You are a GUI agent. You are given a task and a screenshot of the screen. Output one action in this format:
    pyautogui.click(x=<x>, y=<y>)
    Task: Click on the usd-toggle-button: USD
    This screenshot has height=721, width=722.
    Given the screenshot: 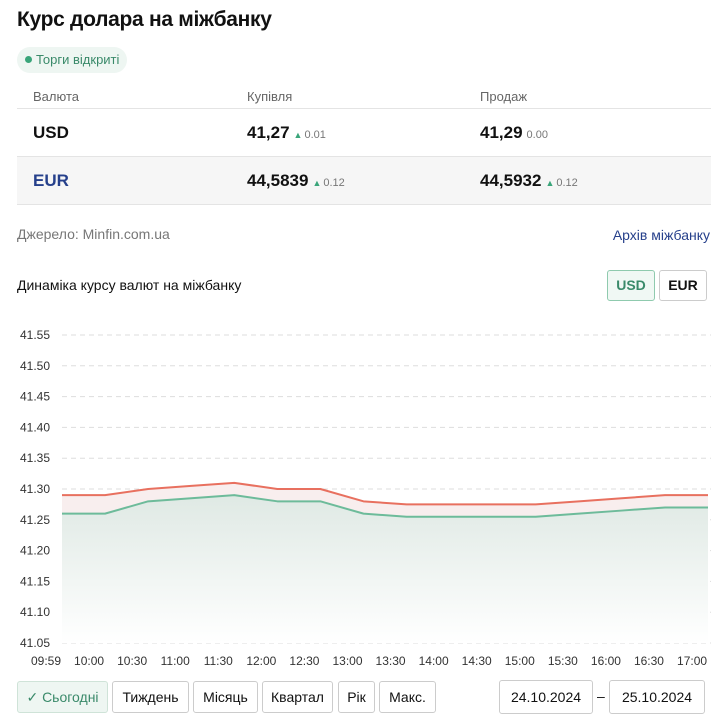 What is the action you would take?
    pyautogui.click(x=631, y=285)
    